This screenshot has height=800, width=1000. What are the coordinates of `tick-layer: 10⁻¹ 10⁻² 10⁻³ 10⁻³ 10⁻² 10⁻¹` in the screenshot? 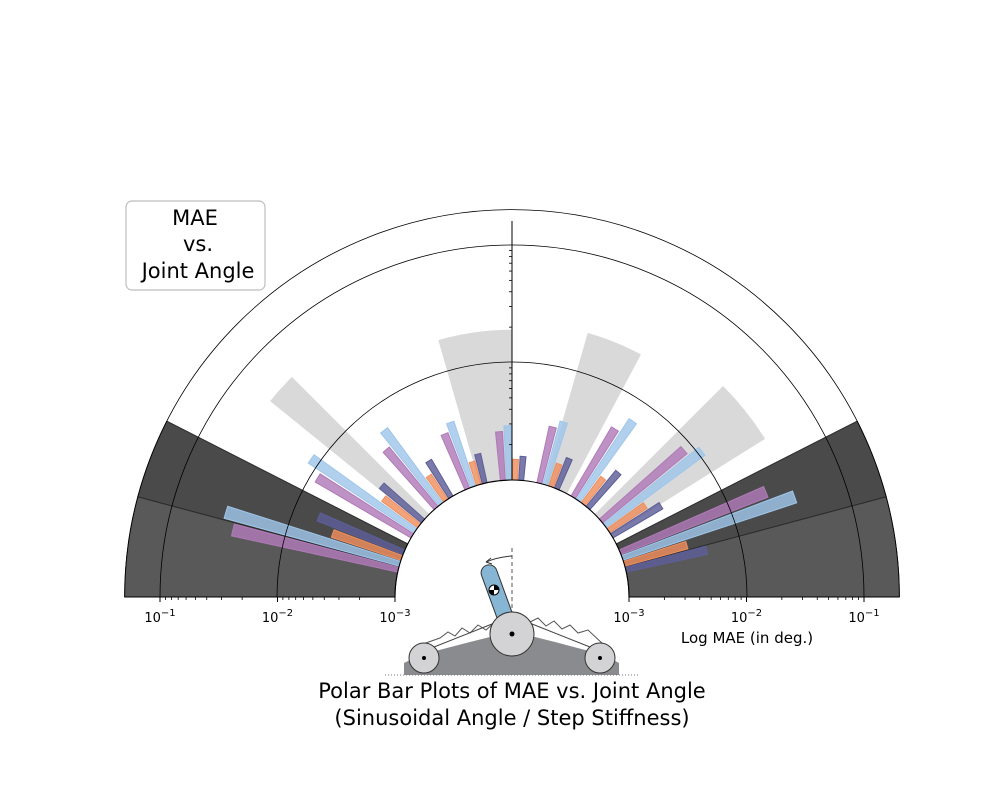 It's located at (512, 611).